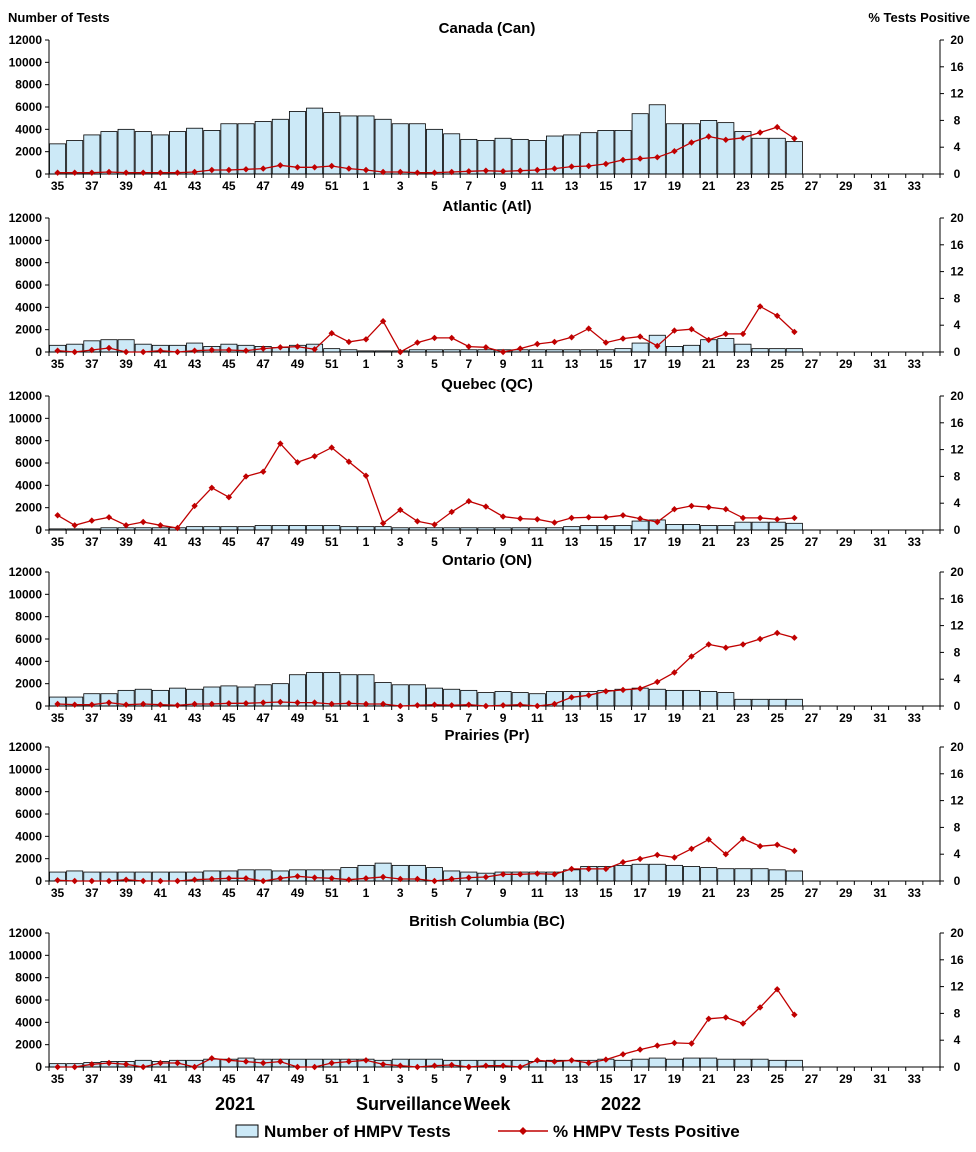 This screenshot has height=1152, width=976. Describe the element at coordinates (468, 364) in the screenshot. I see `x-tick-label: 7` at that location.